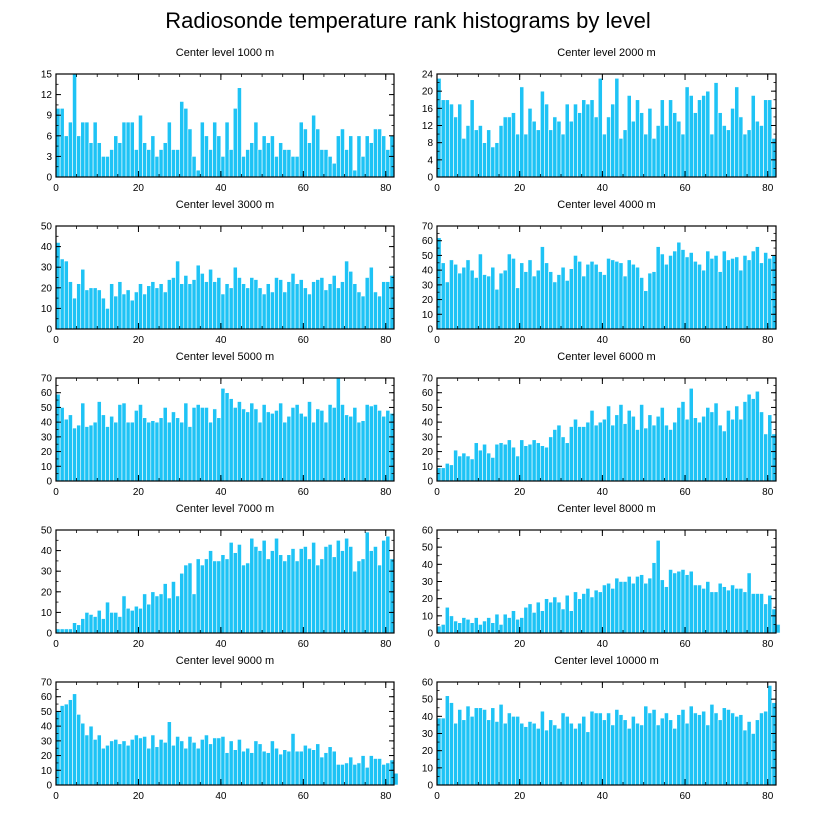 This screenshot has height=824, width=816. What do you see at coordinates (606, 509) in the screenshot?
I see `panel-title: Center level 8000 m` at bounding box center [606, 509].